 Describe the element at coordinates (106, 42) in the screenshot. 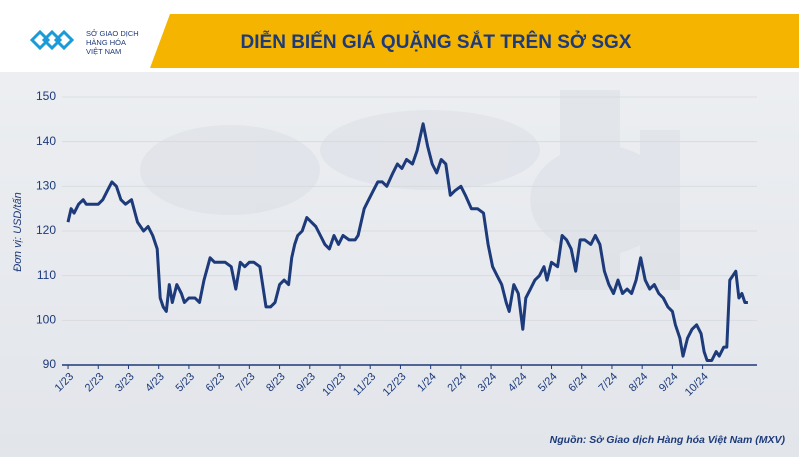

I see `logo-text: HÀNG HÓA` at that location.